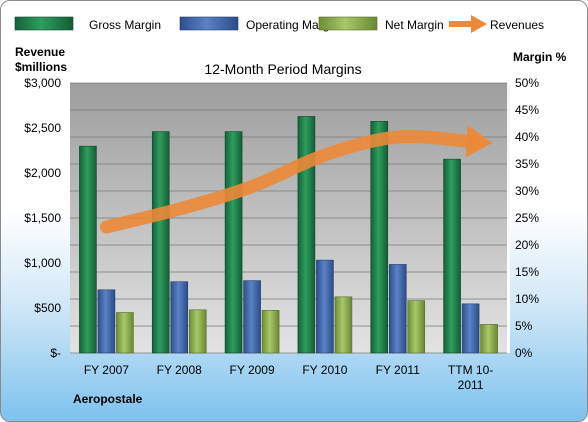 The height and width of the screenshot is (422, 588). What do you see at coordinates (470, 370) in the screenshot?
I see `x-tick-label: TTM 10-` at bounding box center [470, 370].